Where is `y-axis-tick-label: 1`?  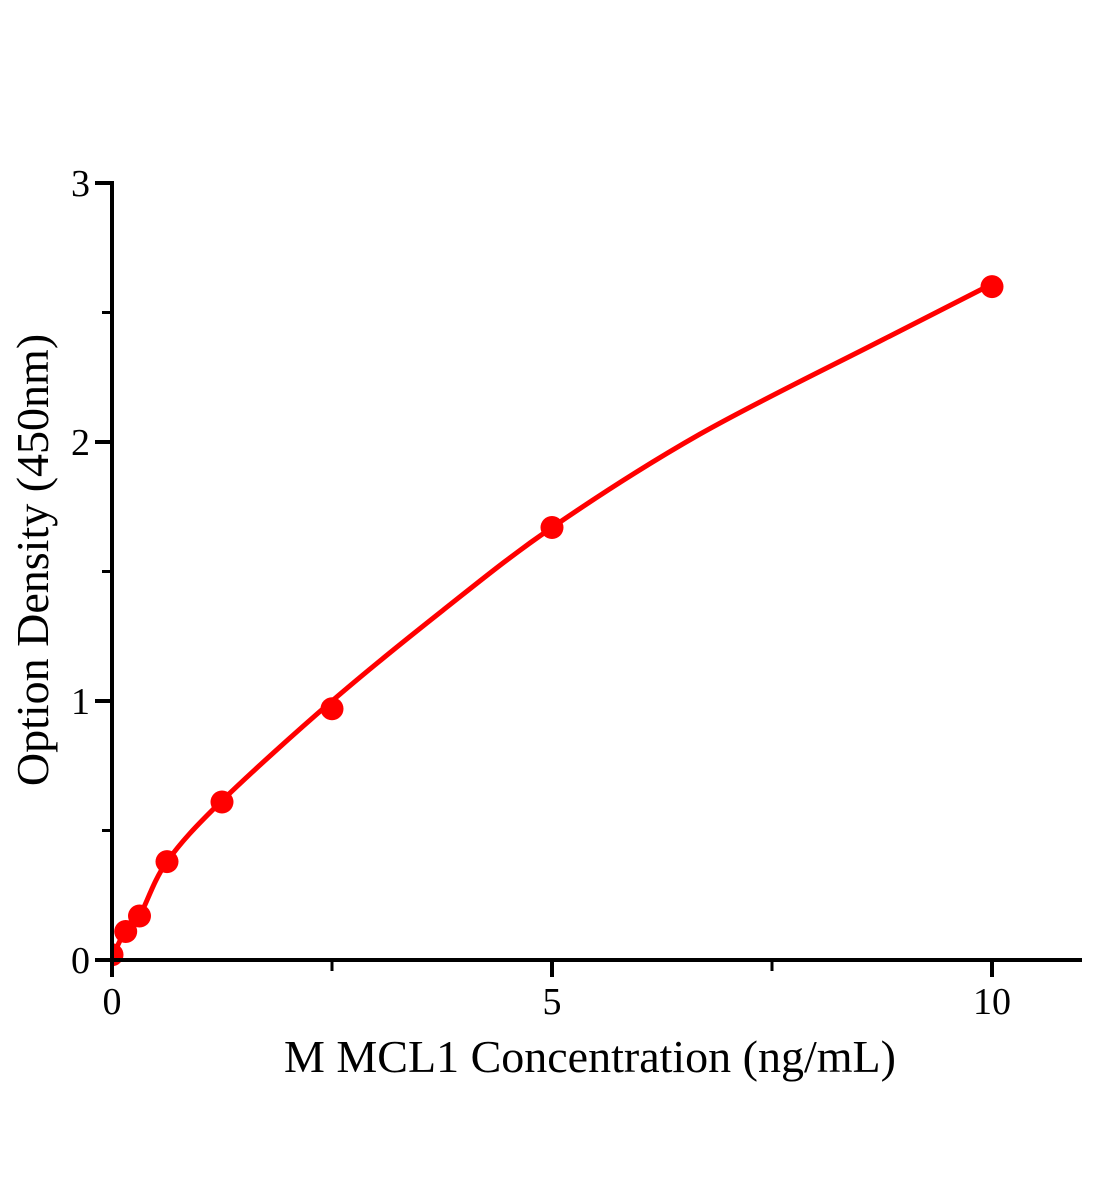
y-axis-tick-label: 1 is located at coordinates (80, 702).